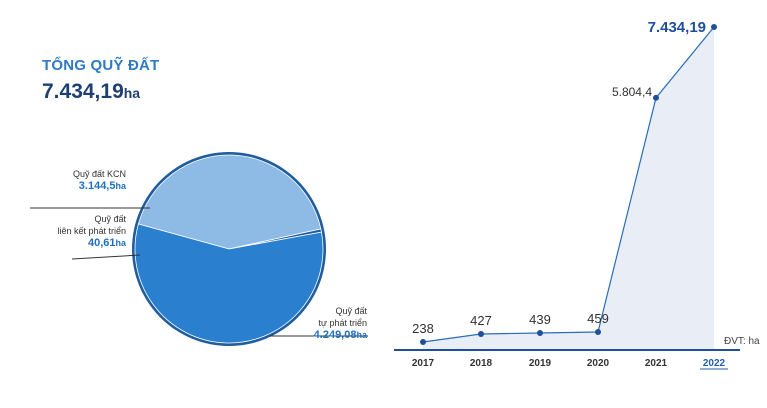  Describe the element at coordinates (423, 328) in the screenshot. I see `data-label-2017: 238` at that location.